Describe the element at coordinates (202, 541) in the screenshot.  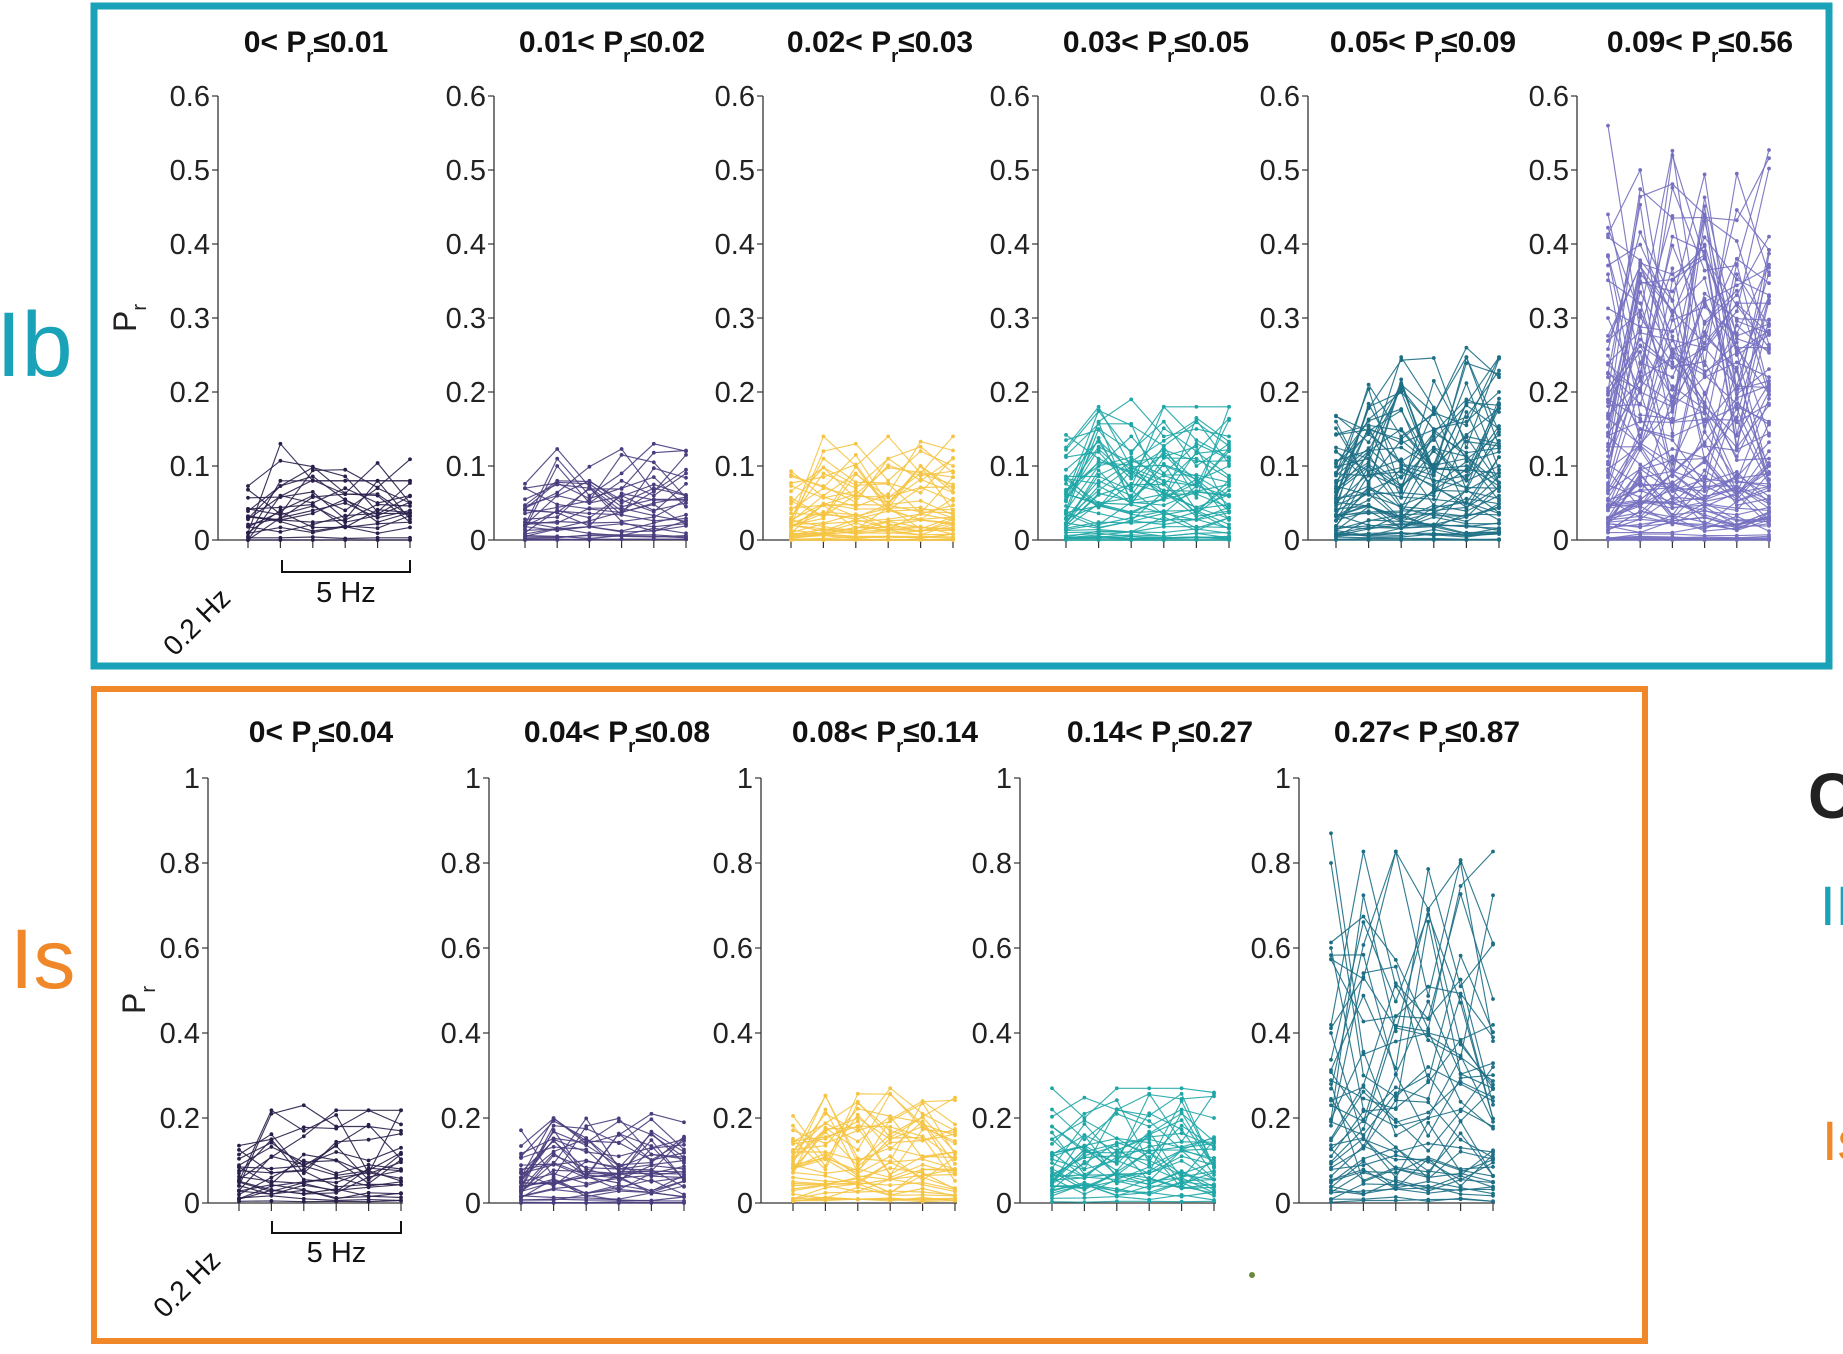
I see `y-tick-label: 0` at that location.